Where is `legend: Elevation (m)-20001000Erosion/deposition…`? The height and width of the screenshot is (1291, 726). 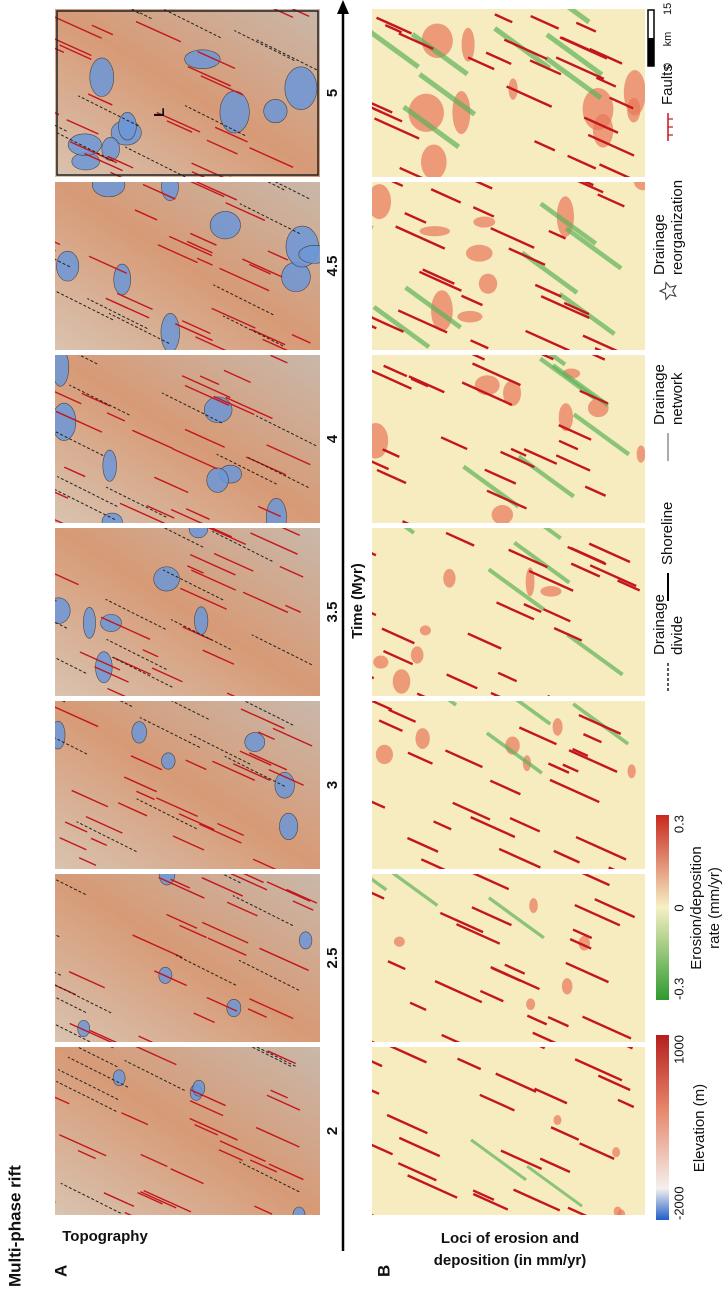 legend: Elevation (m)-20001000Erosion/deposition… is located at coordinates (685, 611).